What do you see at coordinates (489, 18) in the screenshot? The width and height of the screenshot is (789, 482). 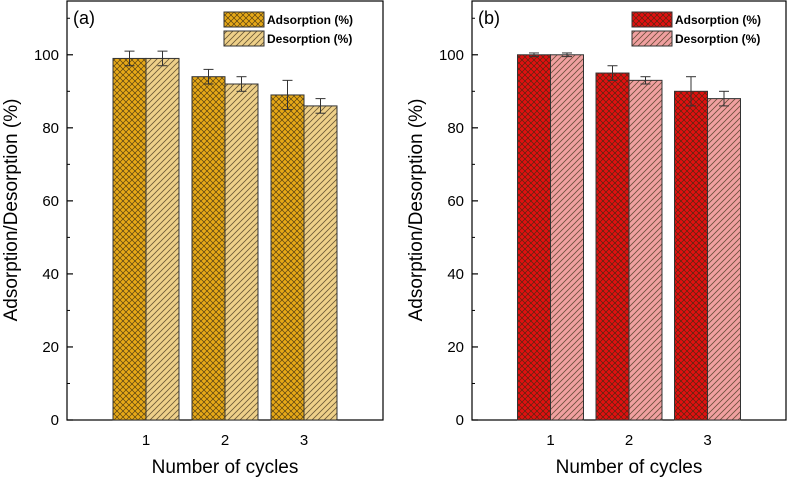 I see `panel-label: (b)` at bounding box center [489, 18].